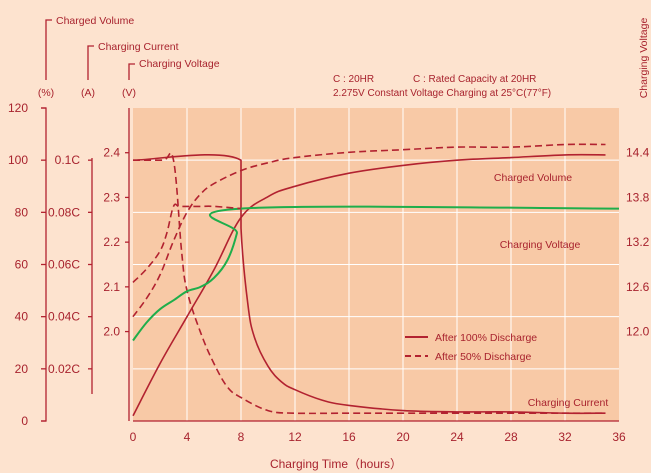  Describe the element at coordinates (619, 437) in the screenshot. I see `x-tick-36: 36` at that location.